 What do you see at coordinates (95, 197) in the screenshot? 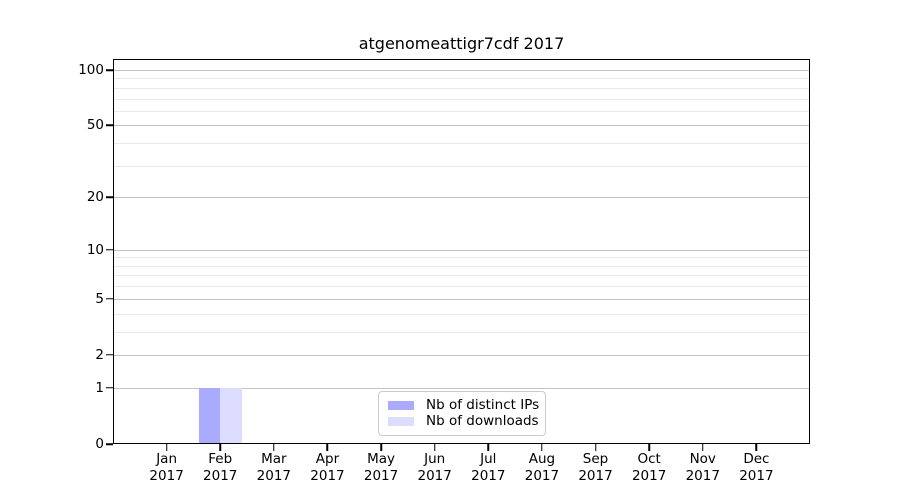
I see `y-tick-label: 20` at bounding box center [95, 197].